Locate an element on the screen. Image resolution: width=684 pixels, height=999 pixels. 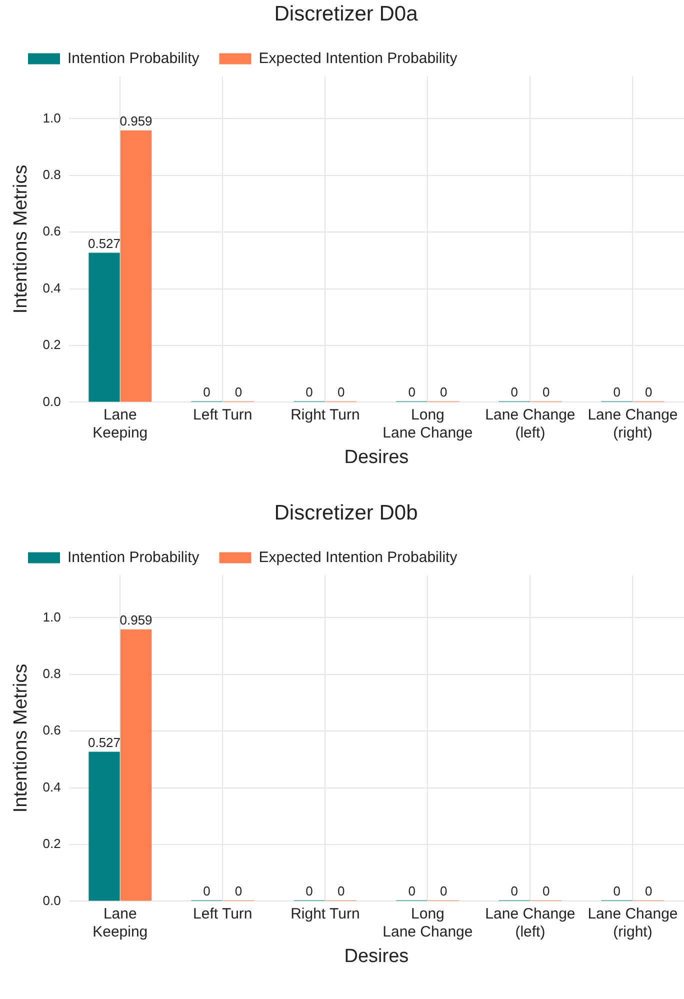
chart-title: Discretizer D0b is located at coordinates (346, 512).